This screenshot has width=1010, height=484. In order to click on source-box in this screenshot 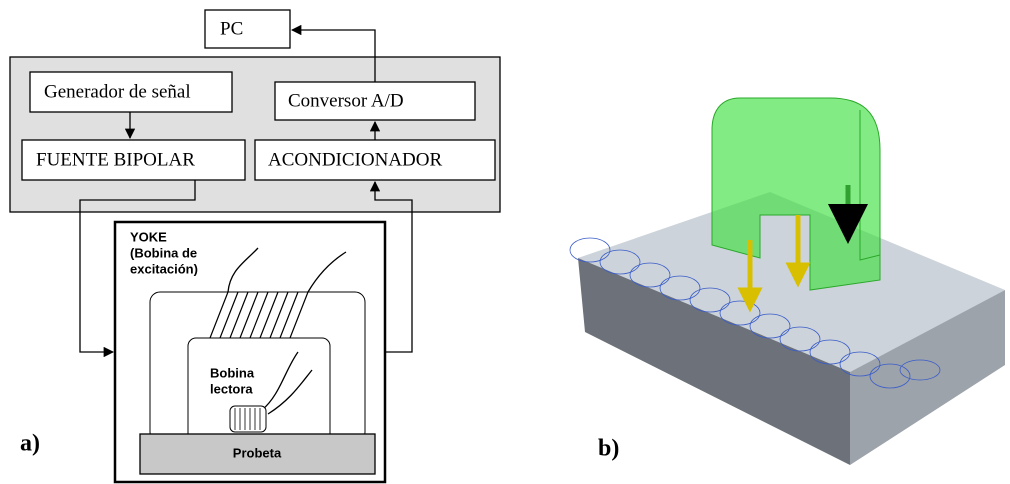, I will do `click(133, 160)`.